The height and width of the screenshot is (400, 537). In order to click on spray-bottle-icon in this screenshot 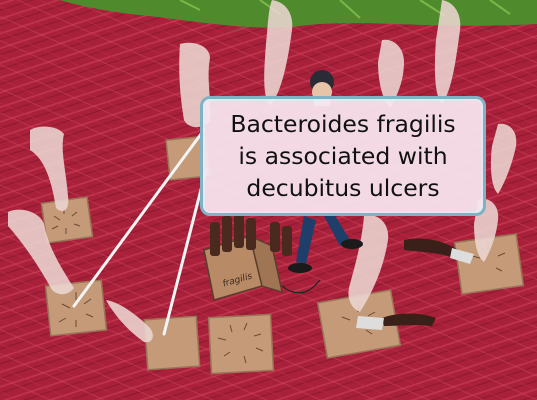, I will do `click(415, 284)`.